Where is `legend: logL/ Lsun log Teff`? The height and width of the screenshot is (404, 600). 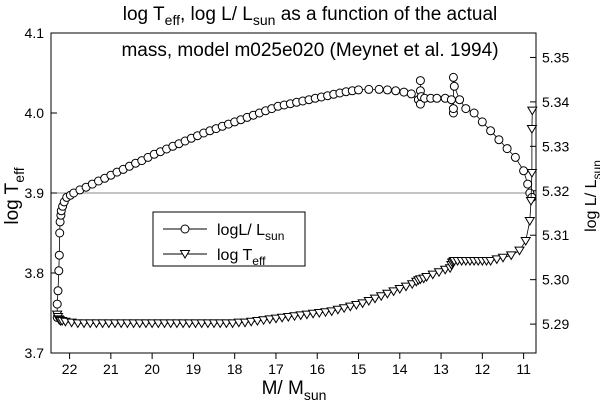
legend: logL/ Lsun log Teff is located at coordinates (229, 239).